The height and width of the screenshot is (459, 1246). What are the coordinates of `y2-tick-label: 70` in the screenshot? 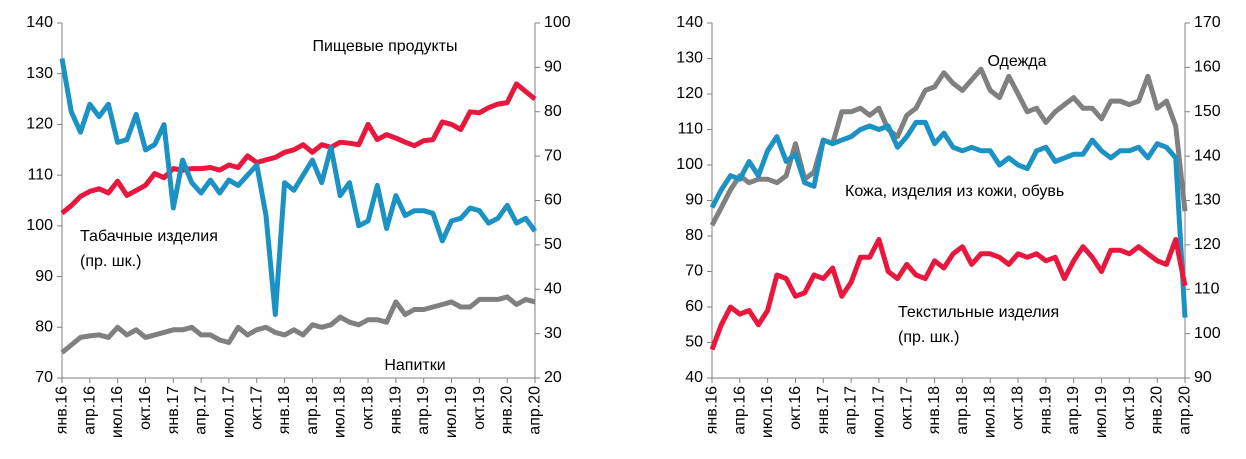 It's located at (553, 155).